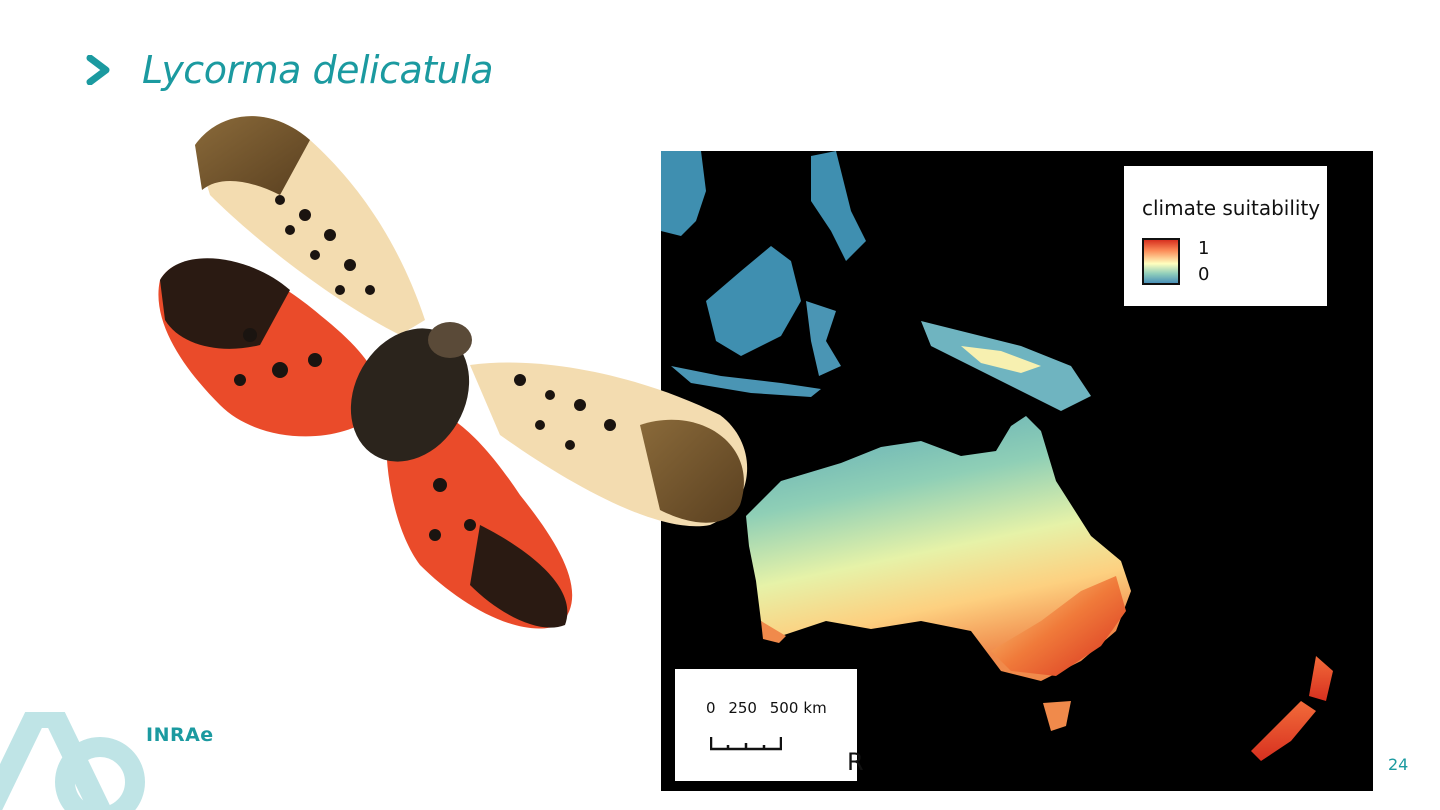 This screenshot has height=810, width=1440. I want to click on scale-tick-2: 500, so click(784, 708).